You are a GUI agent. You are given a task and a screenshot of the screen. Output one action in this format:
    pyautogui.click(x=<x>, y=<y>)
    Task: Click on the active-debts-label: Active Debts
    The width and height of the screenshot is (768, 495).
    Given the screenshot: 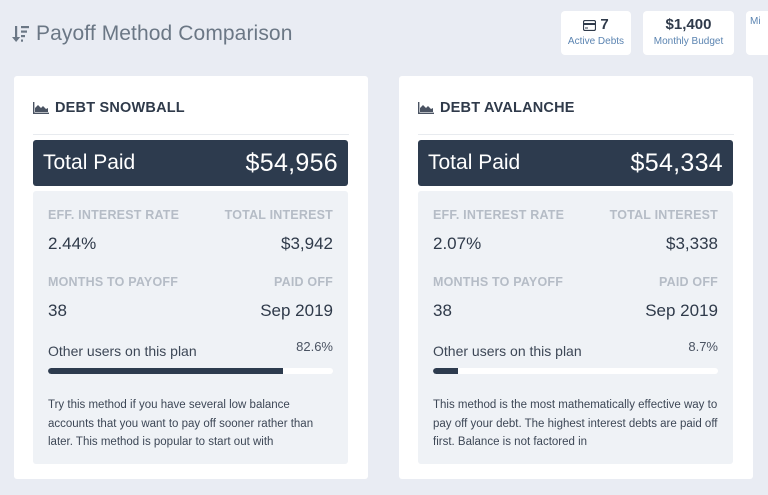 What is the action you would take?
    pyautogui.click(x=596, y=41)
    